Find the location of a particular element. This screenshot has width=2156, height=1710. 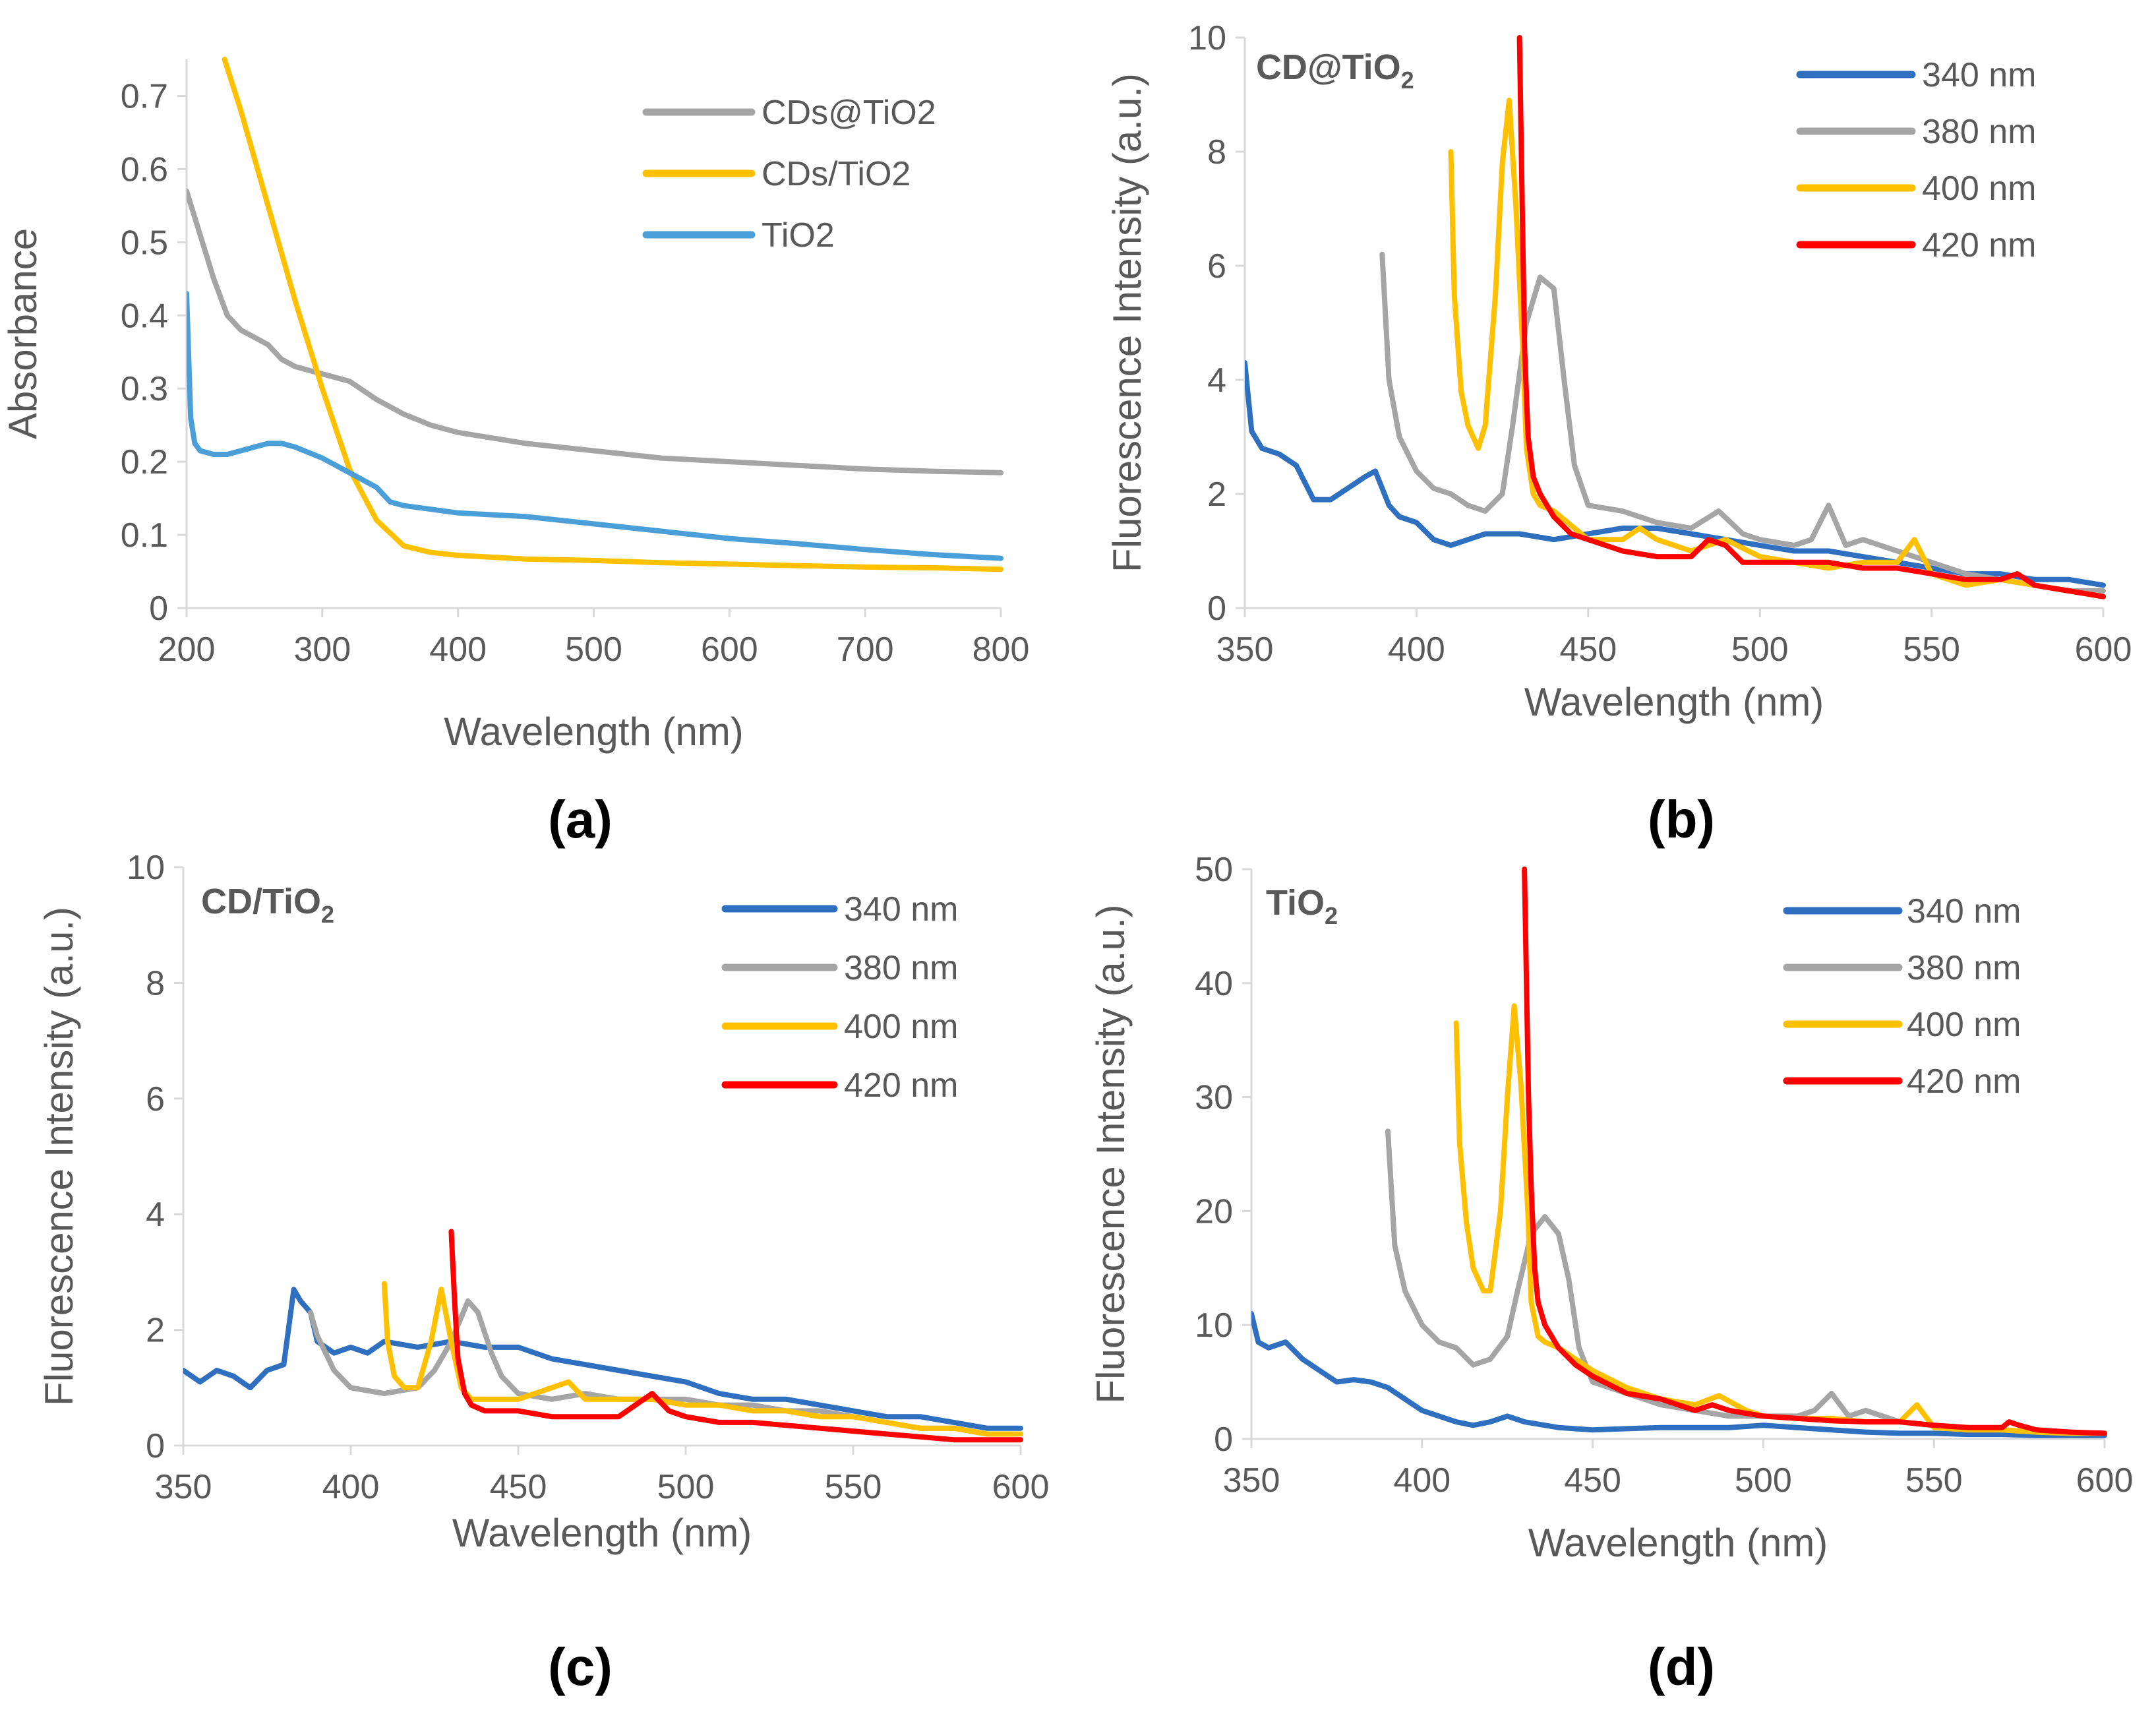

y-tick-label: 0.3 is located at coordinates (144, 389).